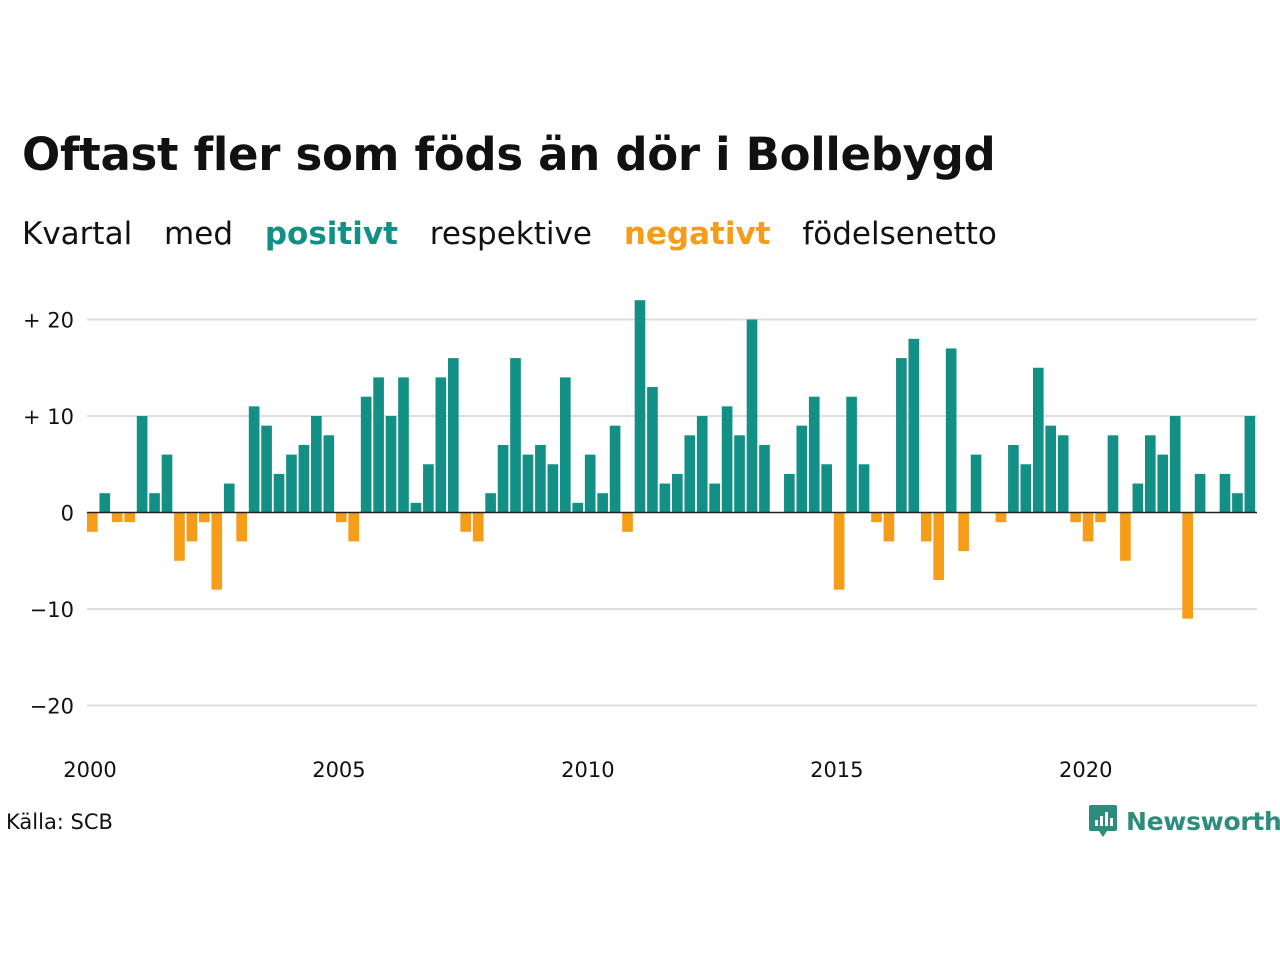 Image resolution: width=1280 pixels, height=960 pixels. Describe the element at coordinates (52, 707) in the screenshot. I see `y-tick-label: −20` at that location.